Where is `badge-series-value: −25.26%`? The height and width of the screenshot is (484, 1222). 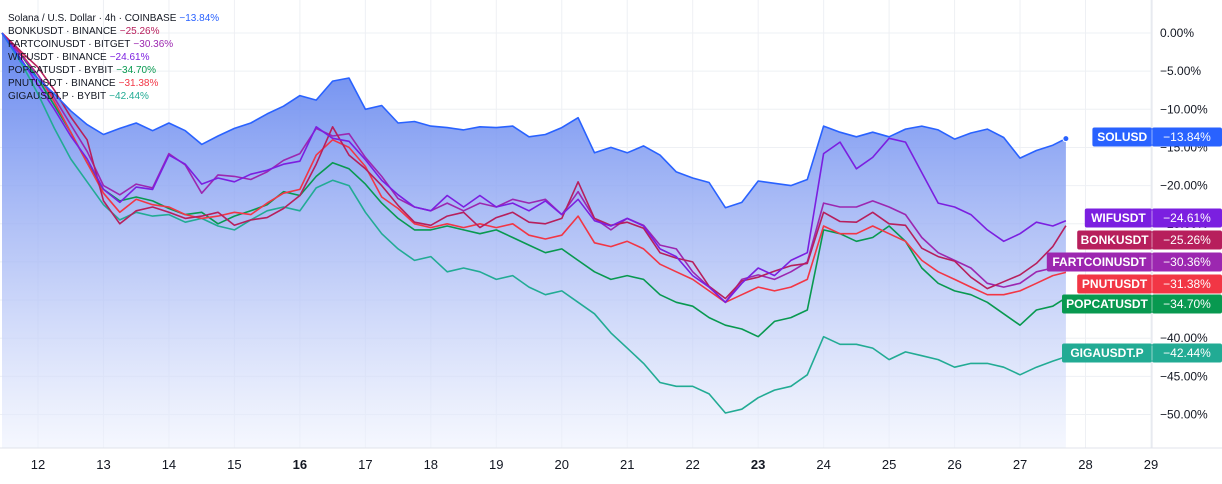
badge-series-value: −25.26% is located at coordinates (1187, 240).